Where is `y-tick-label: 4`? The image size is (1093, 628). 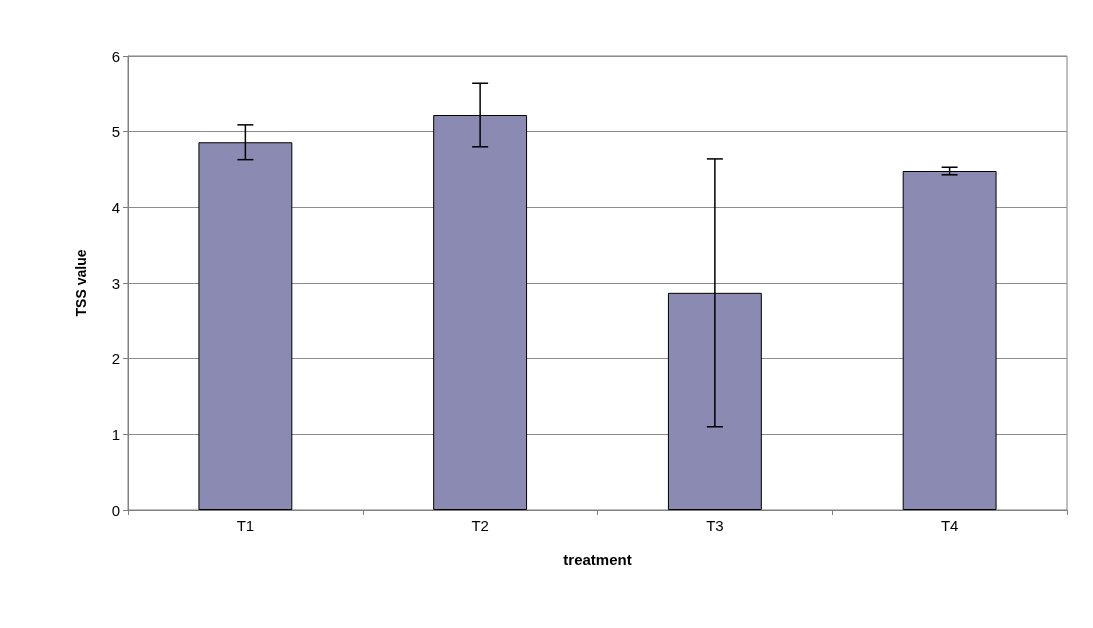 y-tick-label: 4 is located at coordinates (115, 207).